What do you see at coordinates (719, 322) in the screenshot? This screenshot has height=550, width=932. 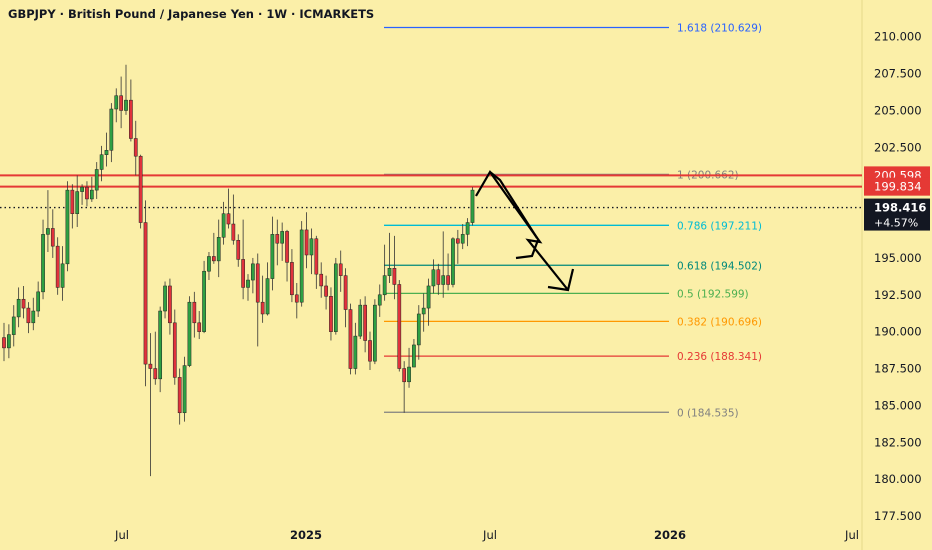 I see `fib-level-label-0-382: 0.382 (190.696)` at bounding box center [719, 322].